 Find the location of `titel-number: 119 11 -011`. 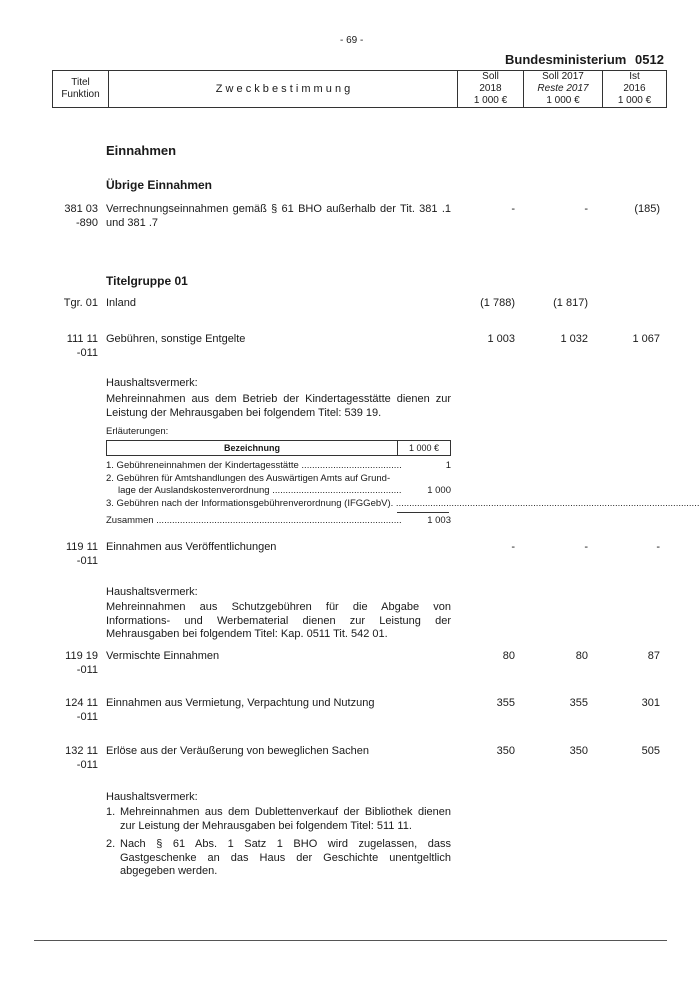

titel-number: 119 11 -011 is located at coordinates (81, 554).